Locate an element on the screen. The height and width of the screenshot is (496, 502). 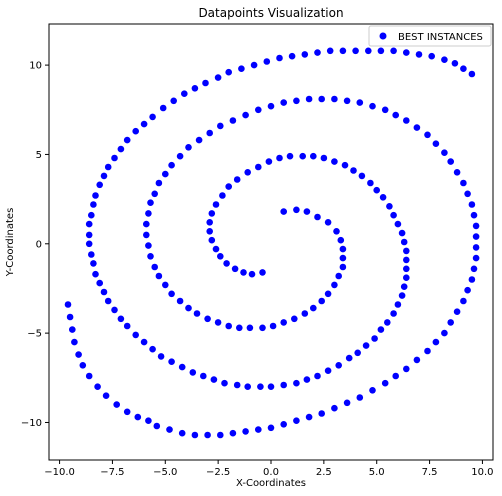
y-tick-label: 10 is located at coordinates (35, 66).